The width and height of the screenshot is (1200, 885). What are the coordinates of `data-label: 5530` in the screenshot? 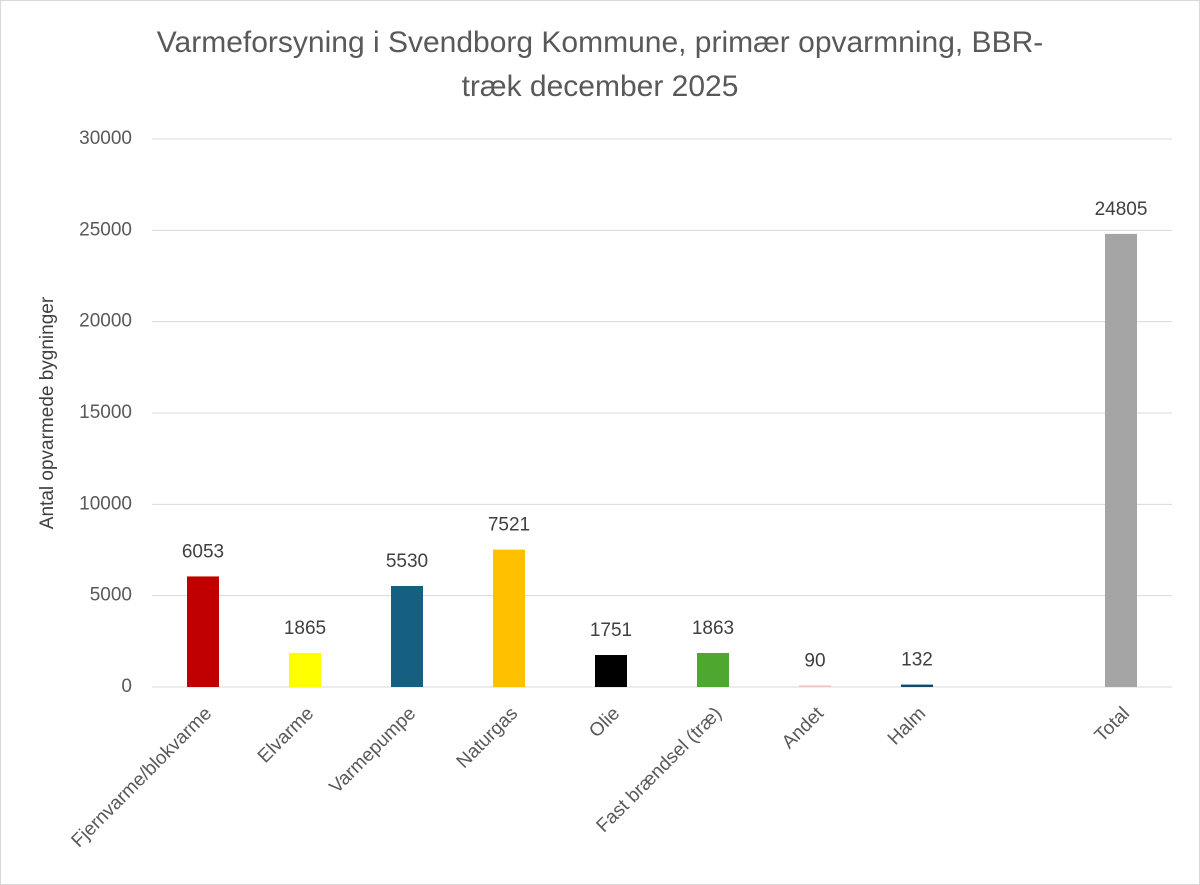 It's located at (407, 561).